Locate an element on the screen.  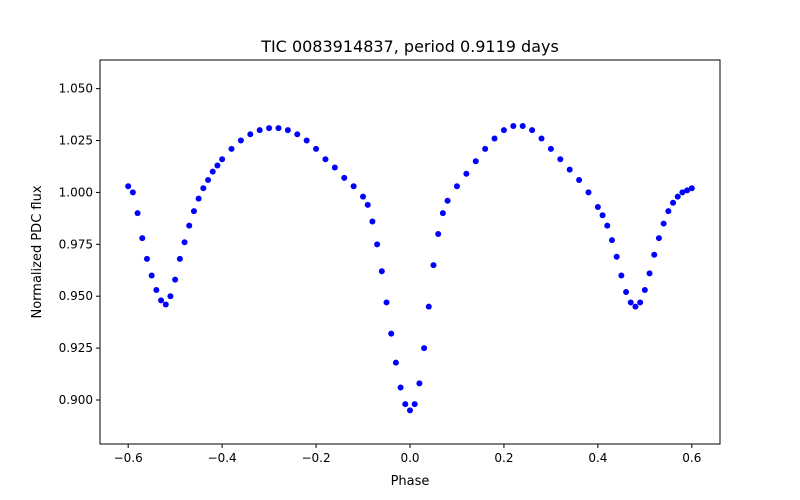
x-tick-label: 0.2 is located at coordinates (503, 458).